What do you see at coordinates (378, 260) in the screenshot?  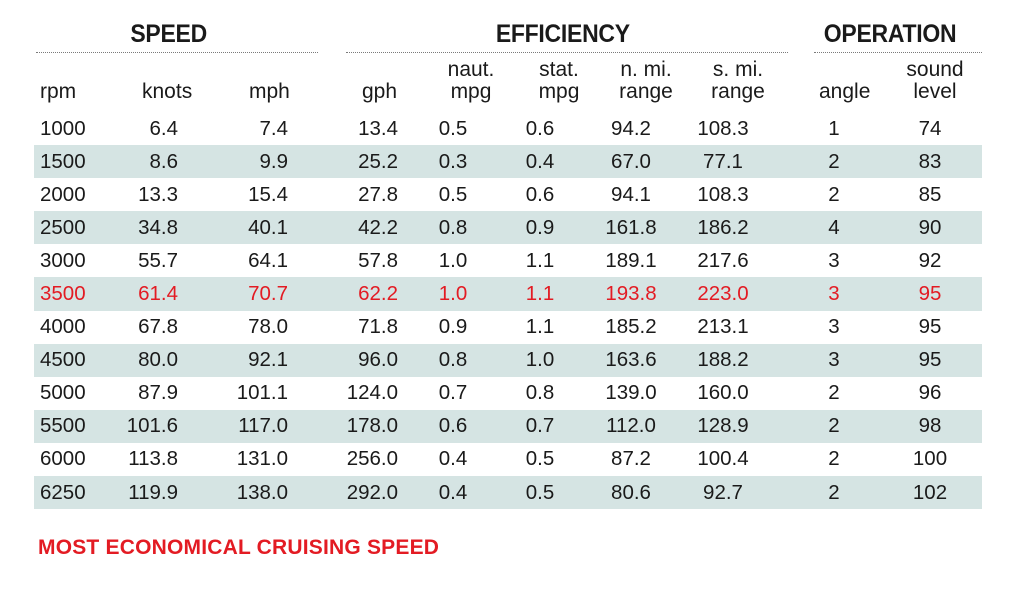 I see `cell-gph: 57.8` at bounding box center [378, 260].